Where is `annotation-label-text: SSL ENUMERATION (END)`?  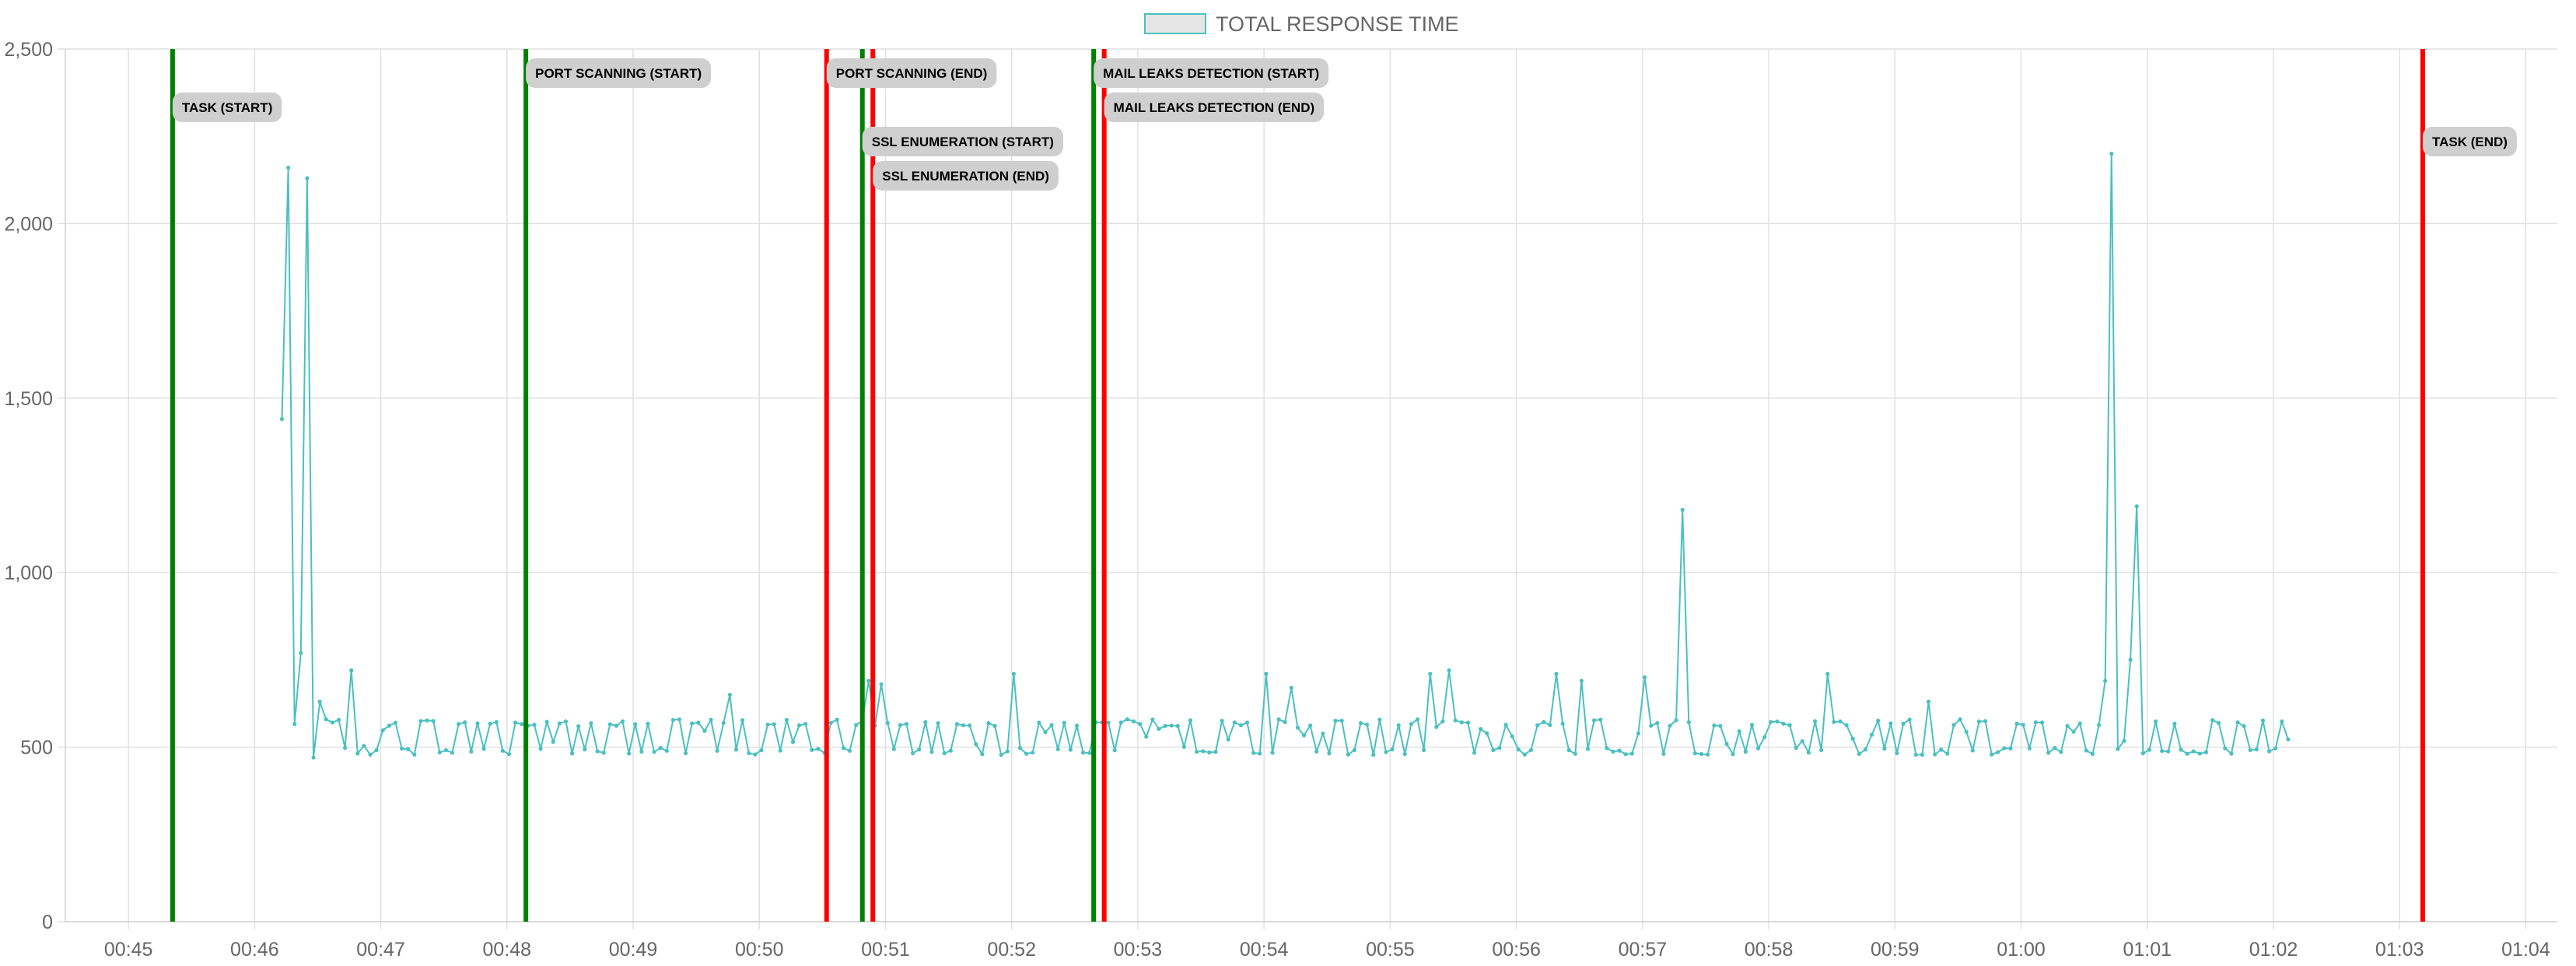 annotation-label-text: SSL ENUMERATION (END) is located at coordinates (965, 177).